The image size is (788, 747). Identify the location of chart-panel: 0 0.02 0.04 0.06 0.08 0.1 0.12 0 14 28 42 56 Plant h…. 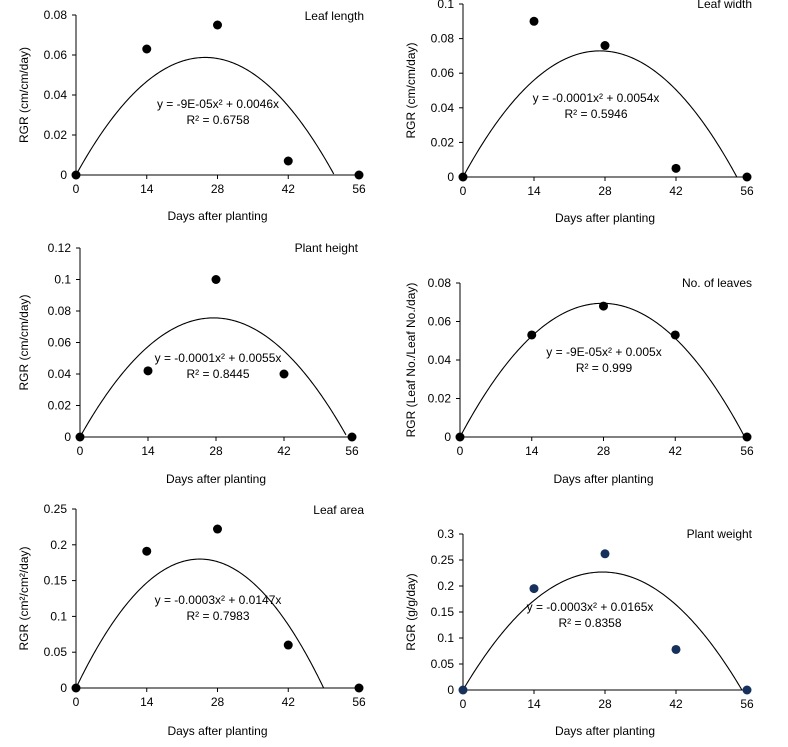
(188, 363).